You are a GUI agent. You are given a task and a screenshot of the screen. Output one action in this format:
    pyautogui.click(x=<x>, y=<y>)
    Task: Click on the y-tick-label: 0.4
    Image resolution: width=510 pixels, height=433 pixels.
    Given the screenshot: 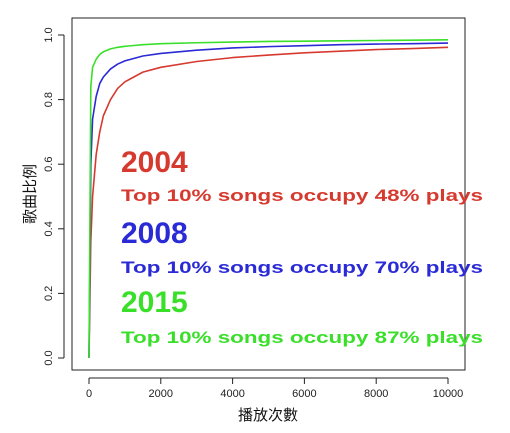 What is the action you would take?
    pyautogui.click(x=49, y=228)
    